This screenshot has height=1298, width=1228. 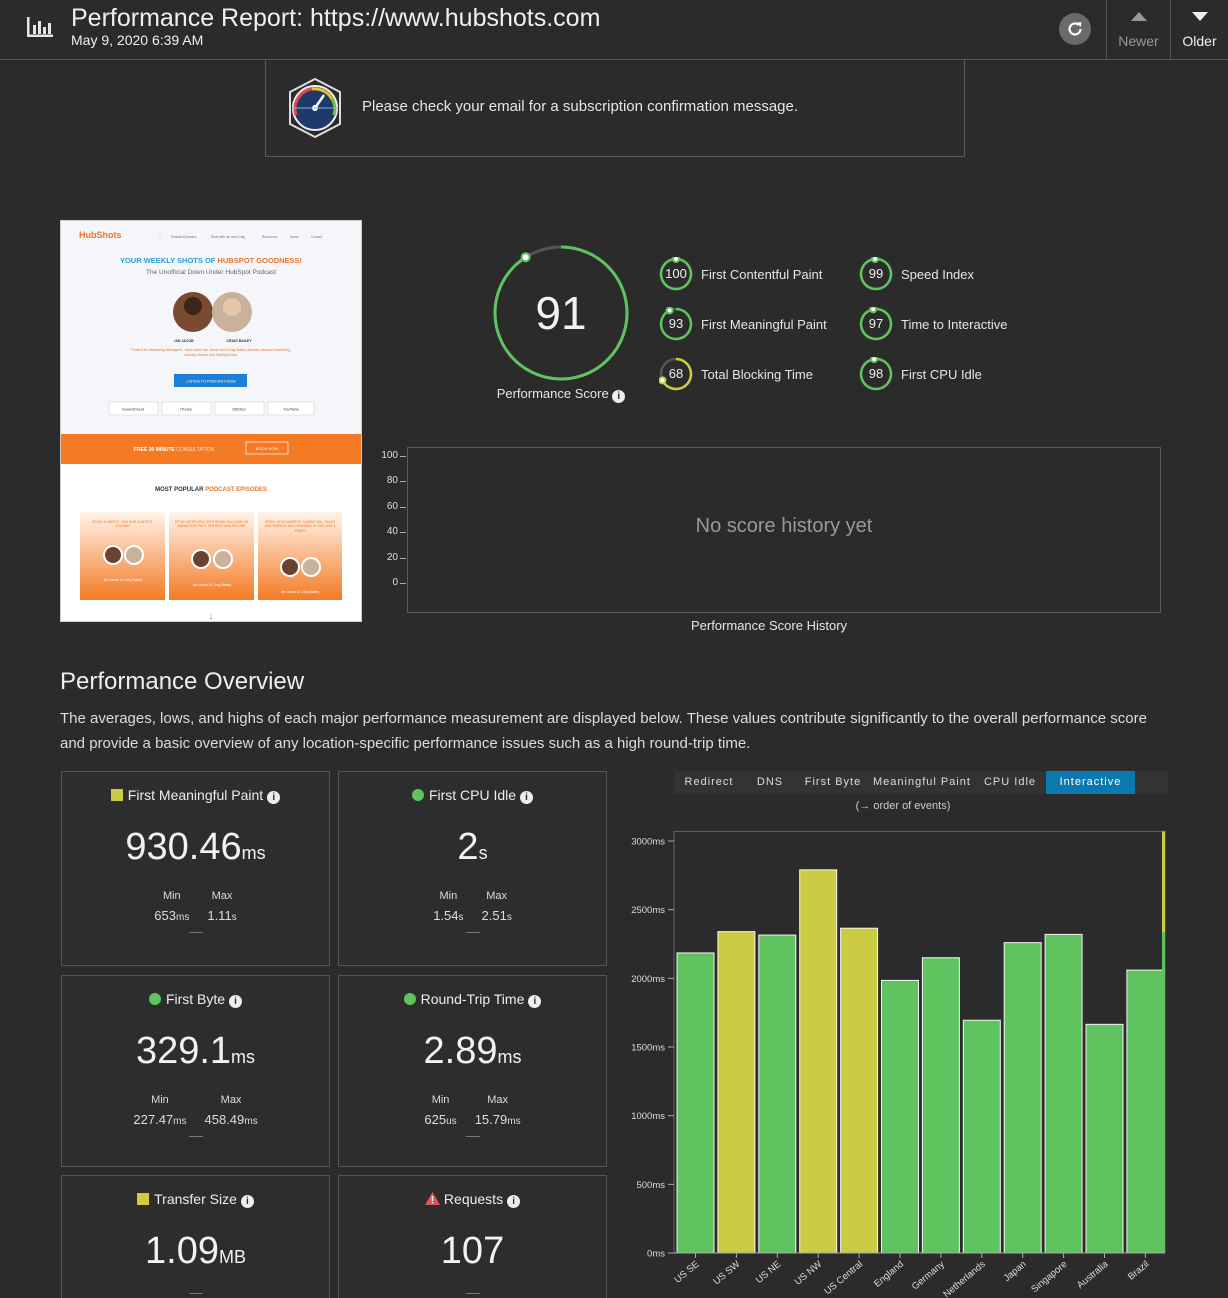 I want to click on threshold-strip-warn, so click(x=1163, y=882).